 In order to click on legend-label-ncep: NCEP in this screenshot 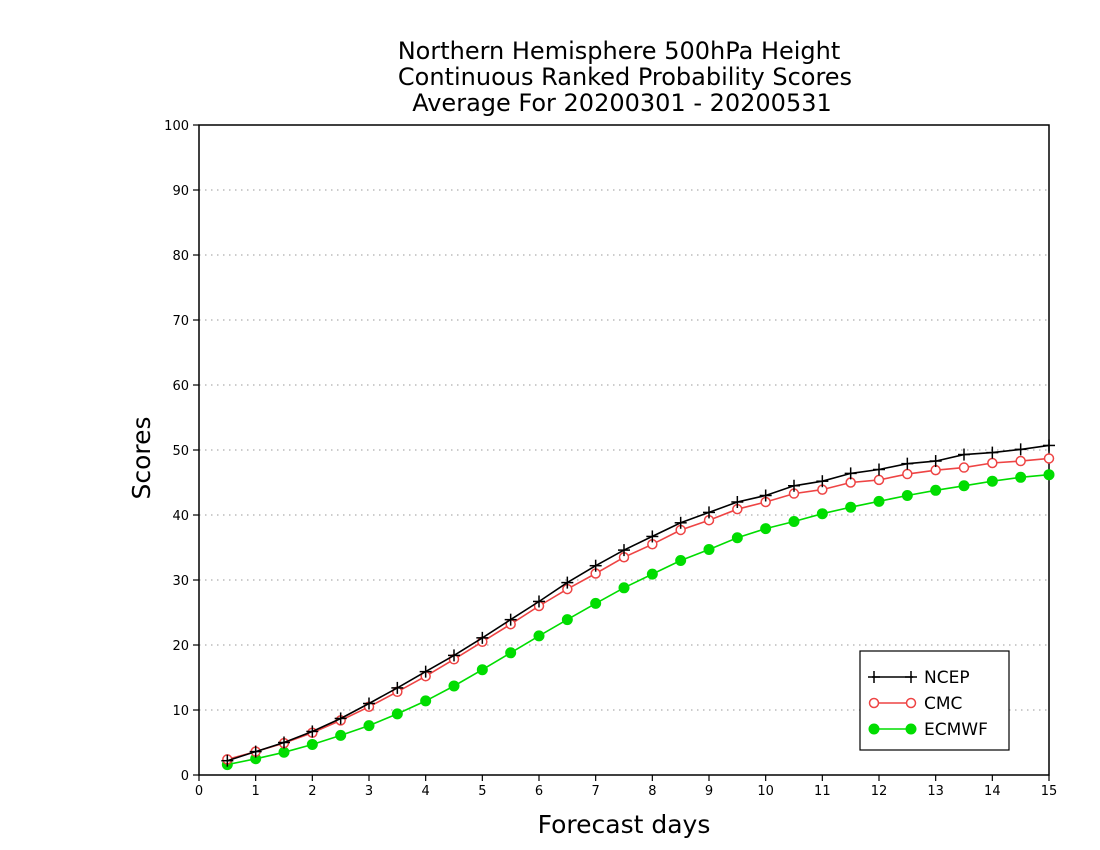, I will do `click(947, 678)`.